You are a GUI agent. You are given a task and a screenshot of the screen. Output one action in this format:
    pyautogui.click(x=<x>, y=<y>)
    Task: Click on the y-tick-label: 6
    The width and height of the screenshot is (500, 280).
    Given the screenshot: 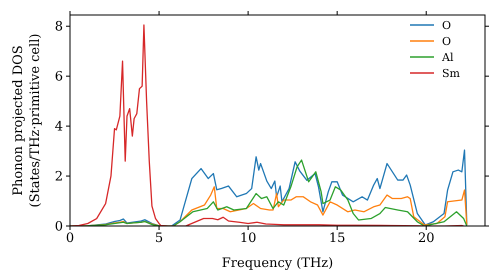 What is the action you would take?
    pyautogui.click(x=58, y=77)
    